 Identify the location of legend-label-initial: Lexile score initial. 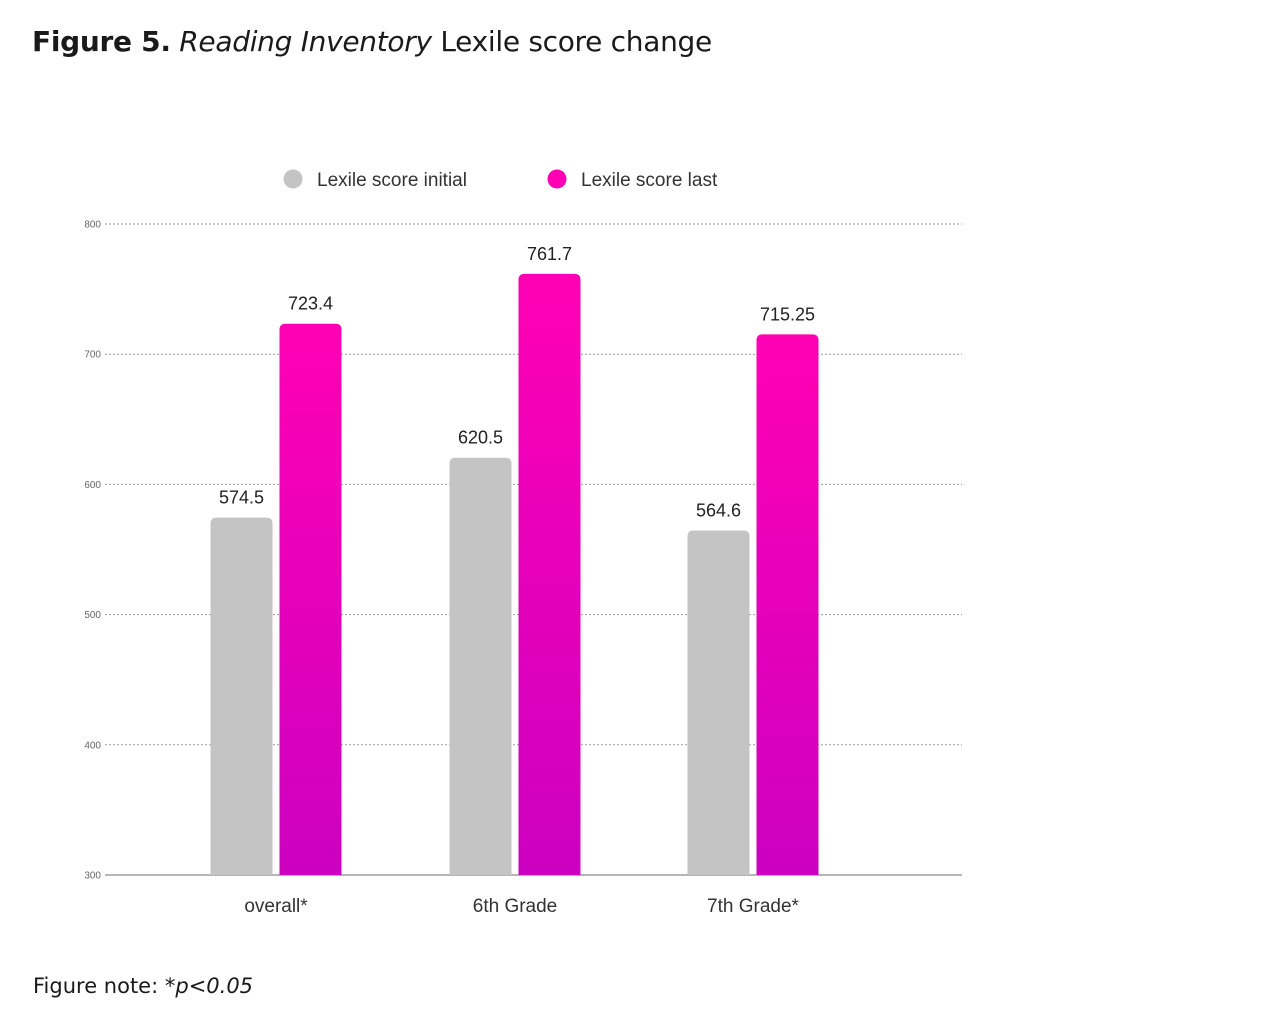
(392, 180).